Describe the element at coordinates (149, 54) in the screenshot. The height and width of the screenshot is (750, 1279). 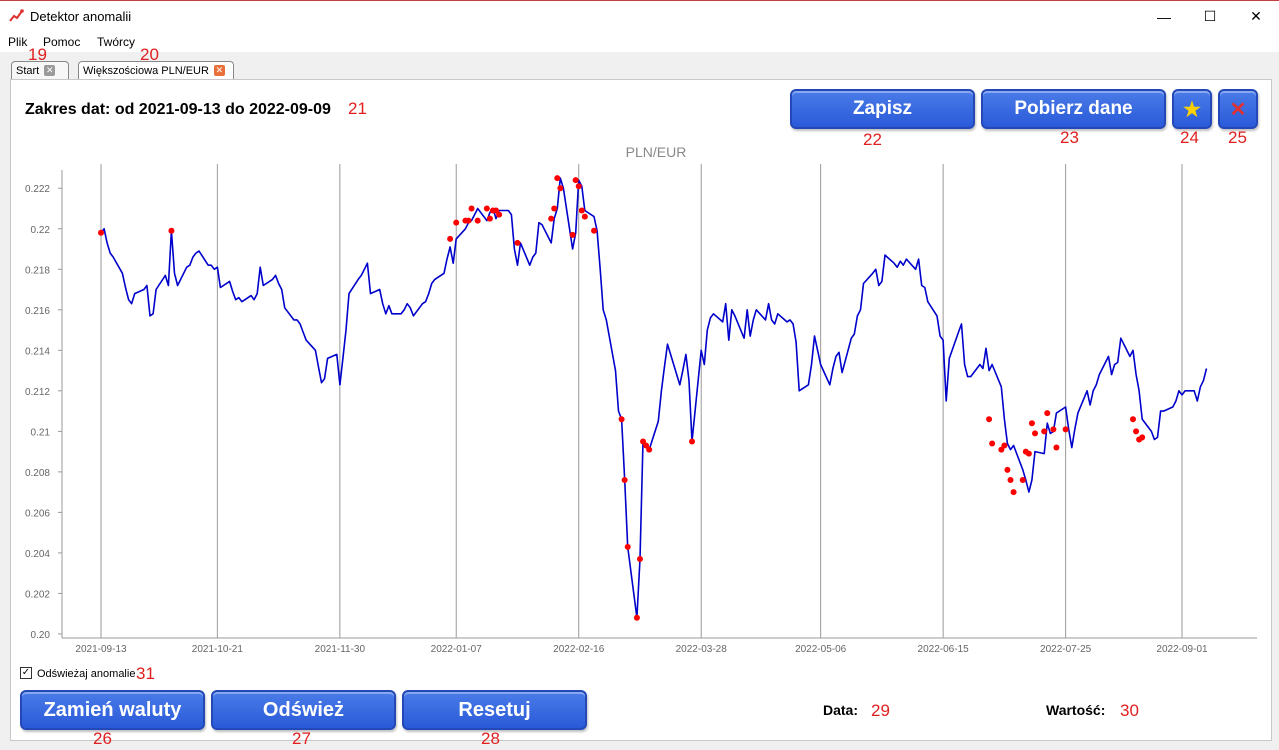
I see `annotation-20: 20` at that location.